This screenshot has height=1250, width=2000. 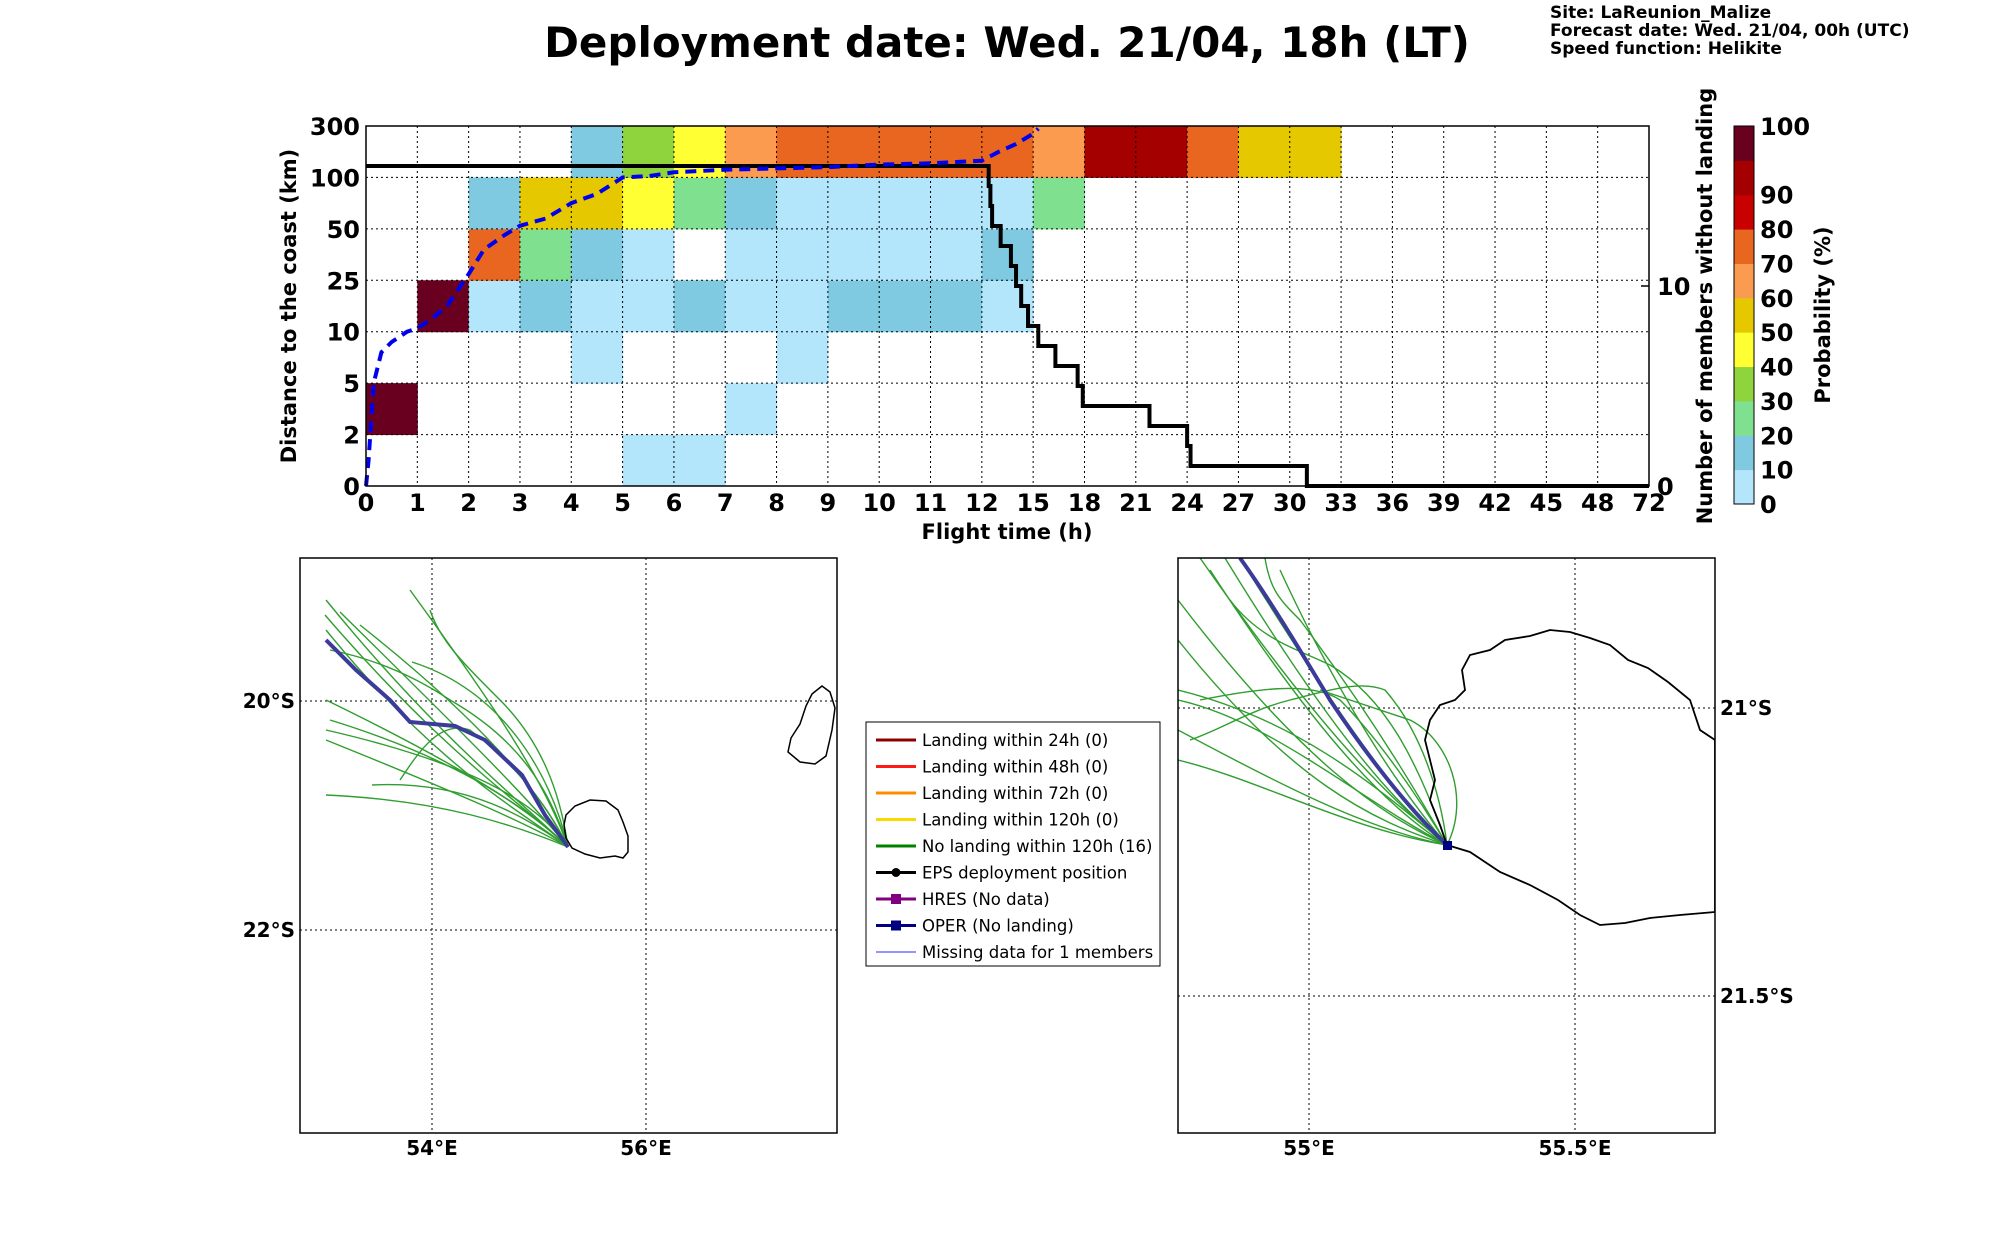 I want to click on zoom-map-frame, so click(x=1446, y=845).